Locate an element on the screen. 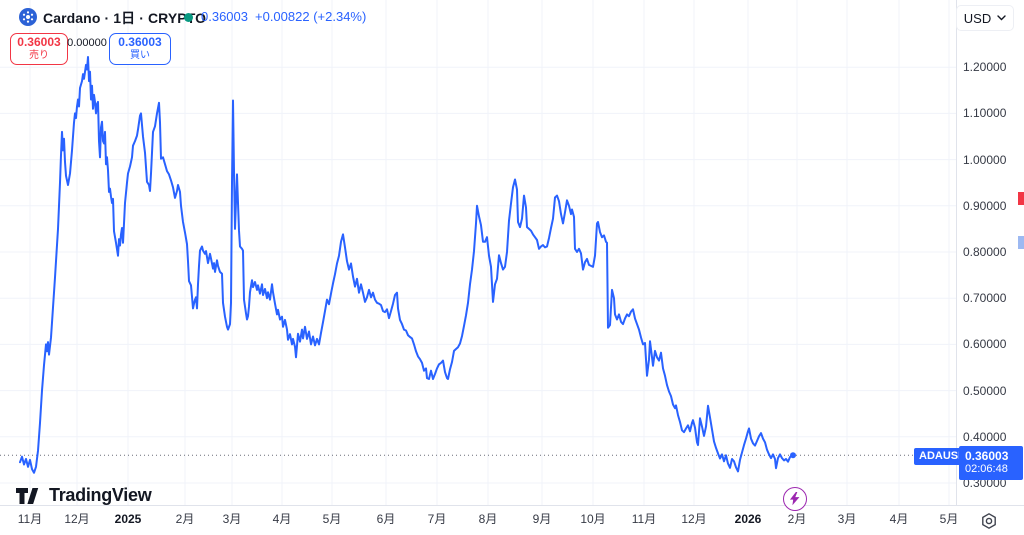  chevron-down-icon is located at coordinates (1001, 18).